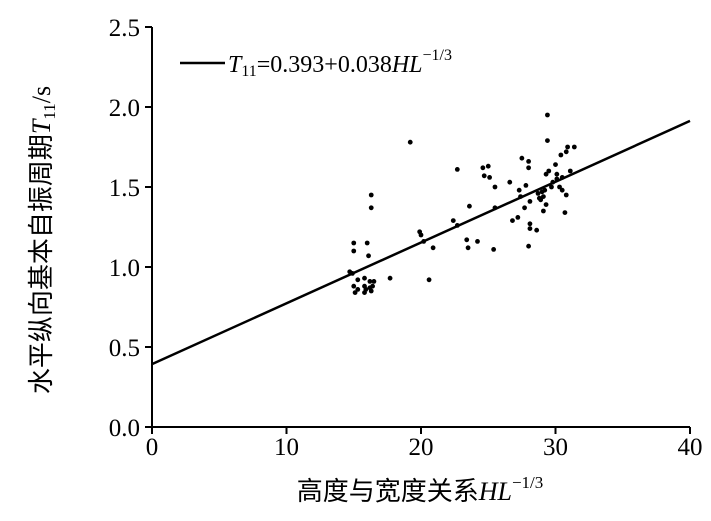  What do you see at coordinates (324, 65) in the screenshot?
I see `legend-equation: =0.393+0.038` at bounding box center [324, 65].